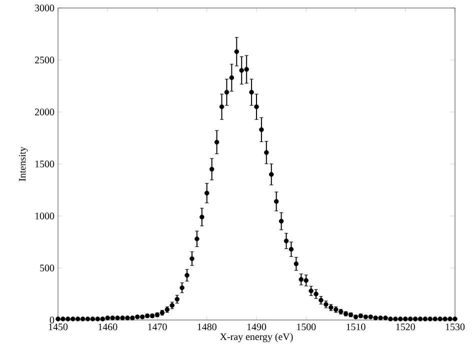 The width and height of the screenshot is (474, 355). Describe the element at coordinates (256, 337) in the screenshot. I see `x-axis-title: X-ray energy (eV)` at that location.